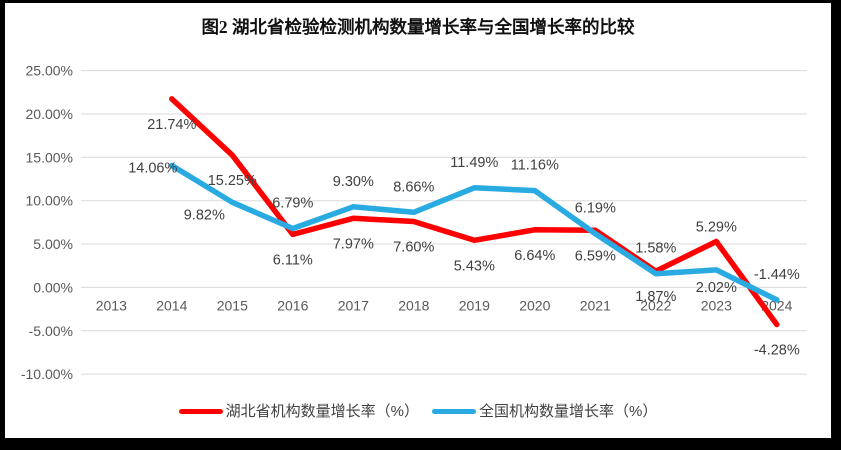 This screenshot has width=841, height=450. I want to click on data-label: -1.44%, so click(777, 275).